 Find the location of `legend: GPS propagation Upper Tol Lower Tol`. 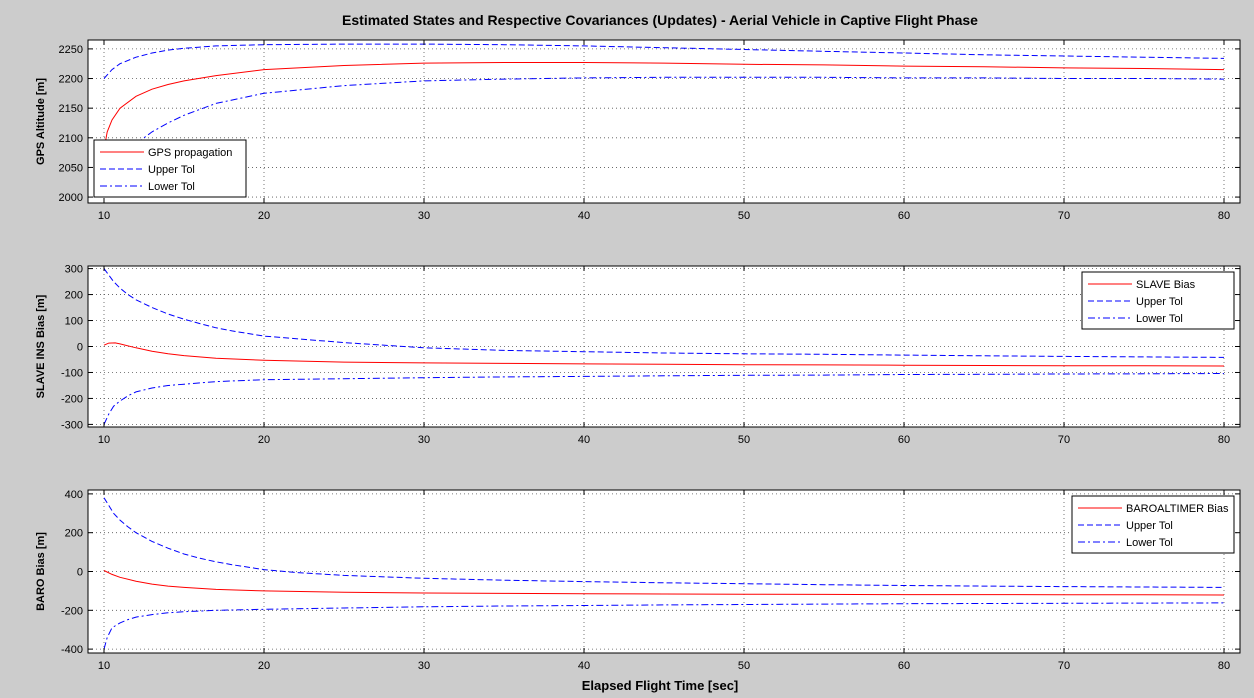

legend: GPS propagation Upper Tol Lower Tol is located at coordinates (170, 168).